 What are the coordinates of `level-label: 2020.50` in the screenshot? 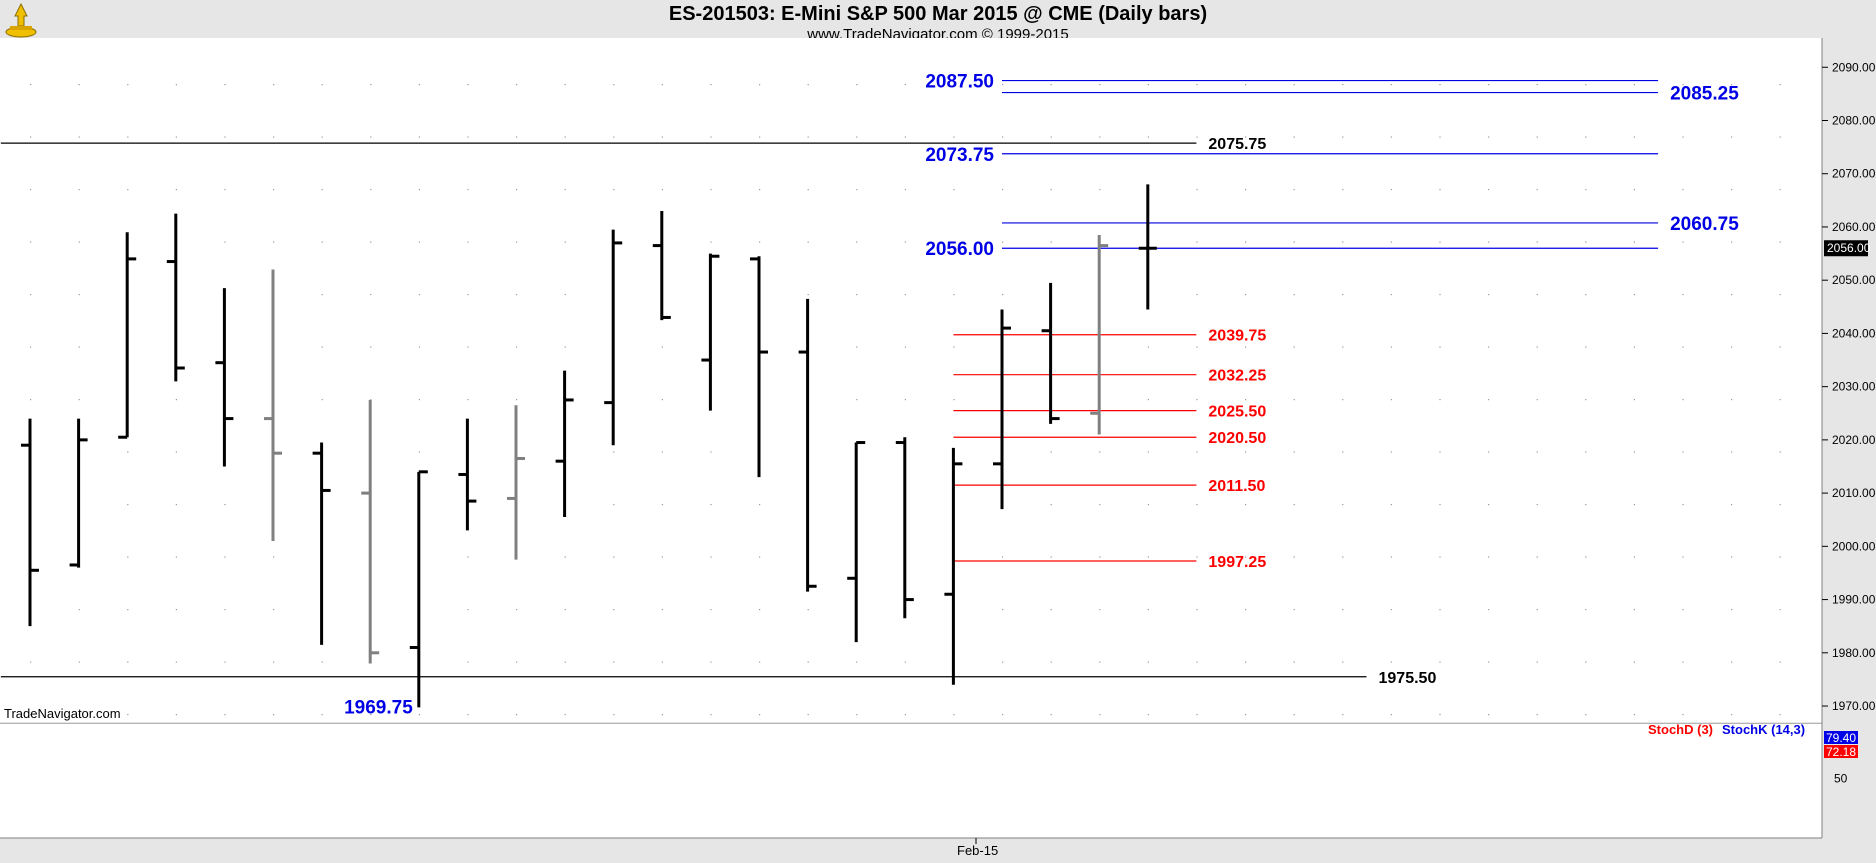 It's located at (1237, 438).